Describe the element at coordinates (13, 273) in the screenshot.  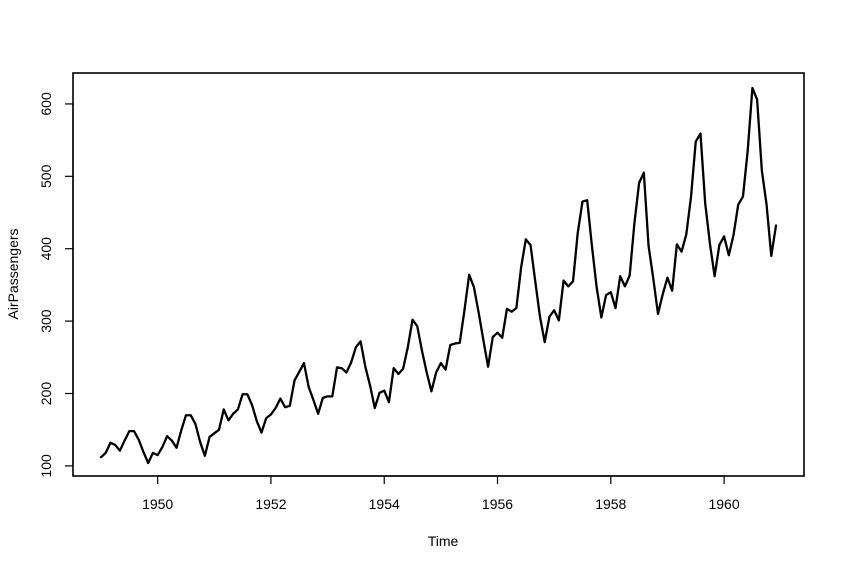
I see `y-axis-title: AirPassengers` at that location.